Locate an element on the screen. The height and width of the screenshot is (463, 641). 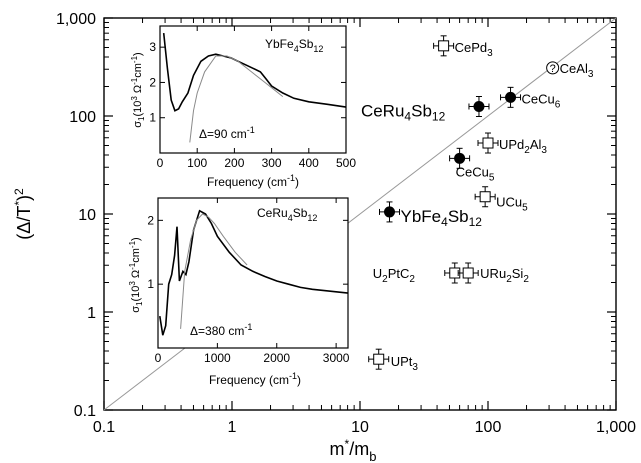
data-point-u2ptc2: U2PtC2 is located at coordinates (419, 273).